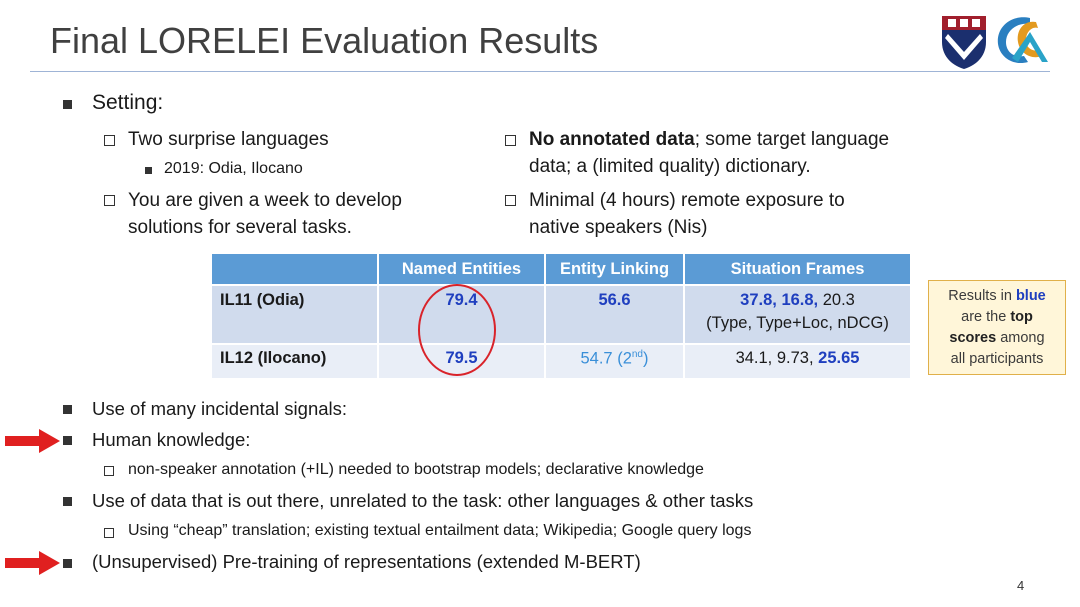  Describe the element at coordinates (294, 269) in the screenshot. I see `table-header-empty` at that location.